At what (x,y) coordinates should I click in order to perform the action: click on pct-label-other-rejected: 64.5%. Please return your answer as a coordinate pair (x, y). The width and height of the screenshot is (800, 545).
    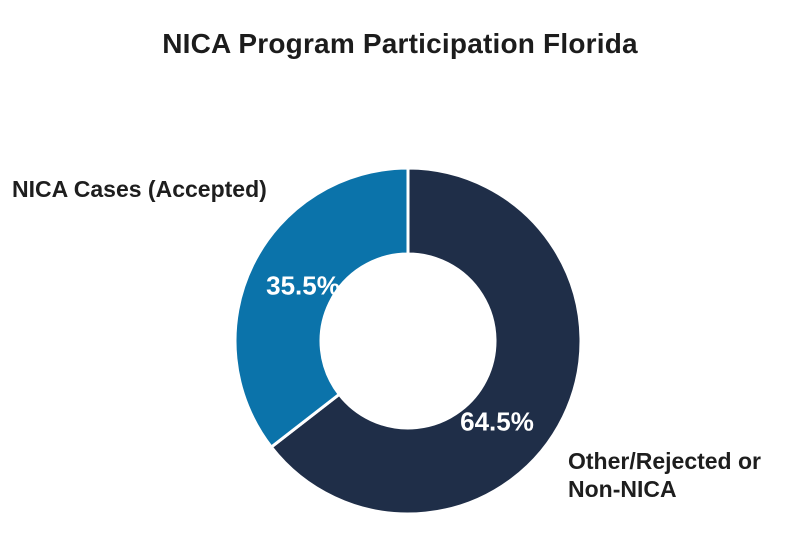
    Looking at the image, I should click on (497, 421).